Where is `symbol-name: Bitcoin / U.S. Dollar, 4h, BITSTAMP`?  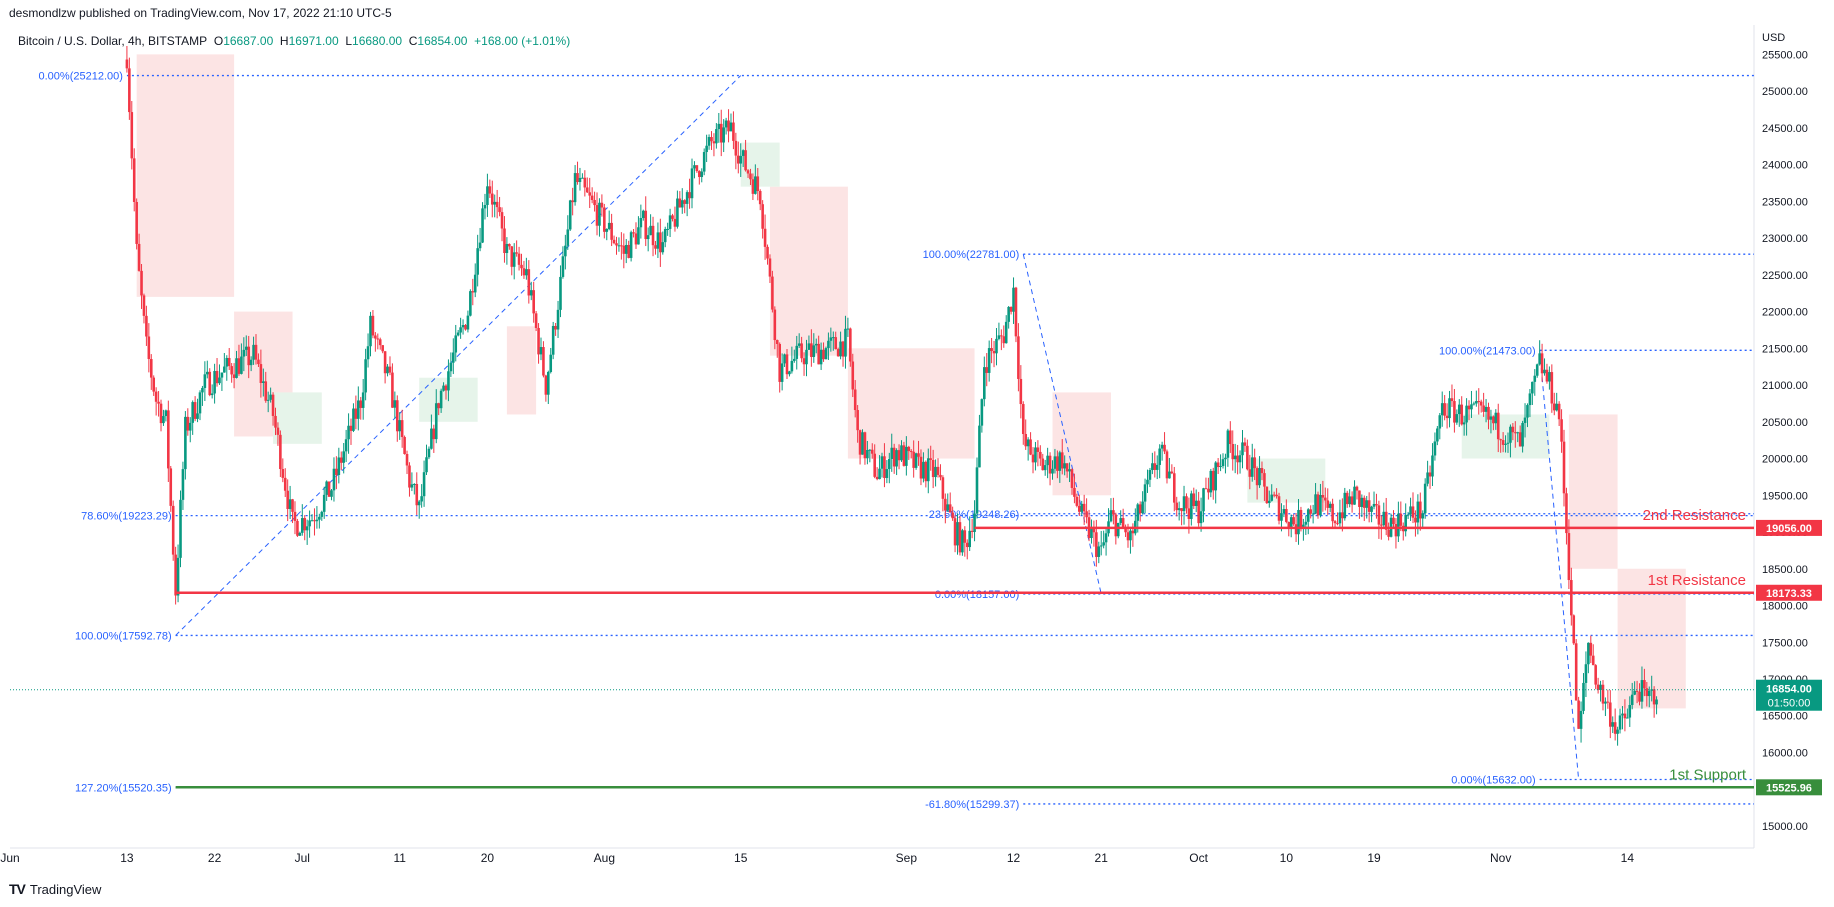 symbol-name: Bitcoin / U.S. Dollar, 4h, BITSTAMP is located at coordinates (113, 41).